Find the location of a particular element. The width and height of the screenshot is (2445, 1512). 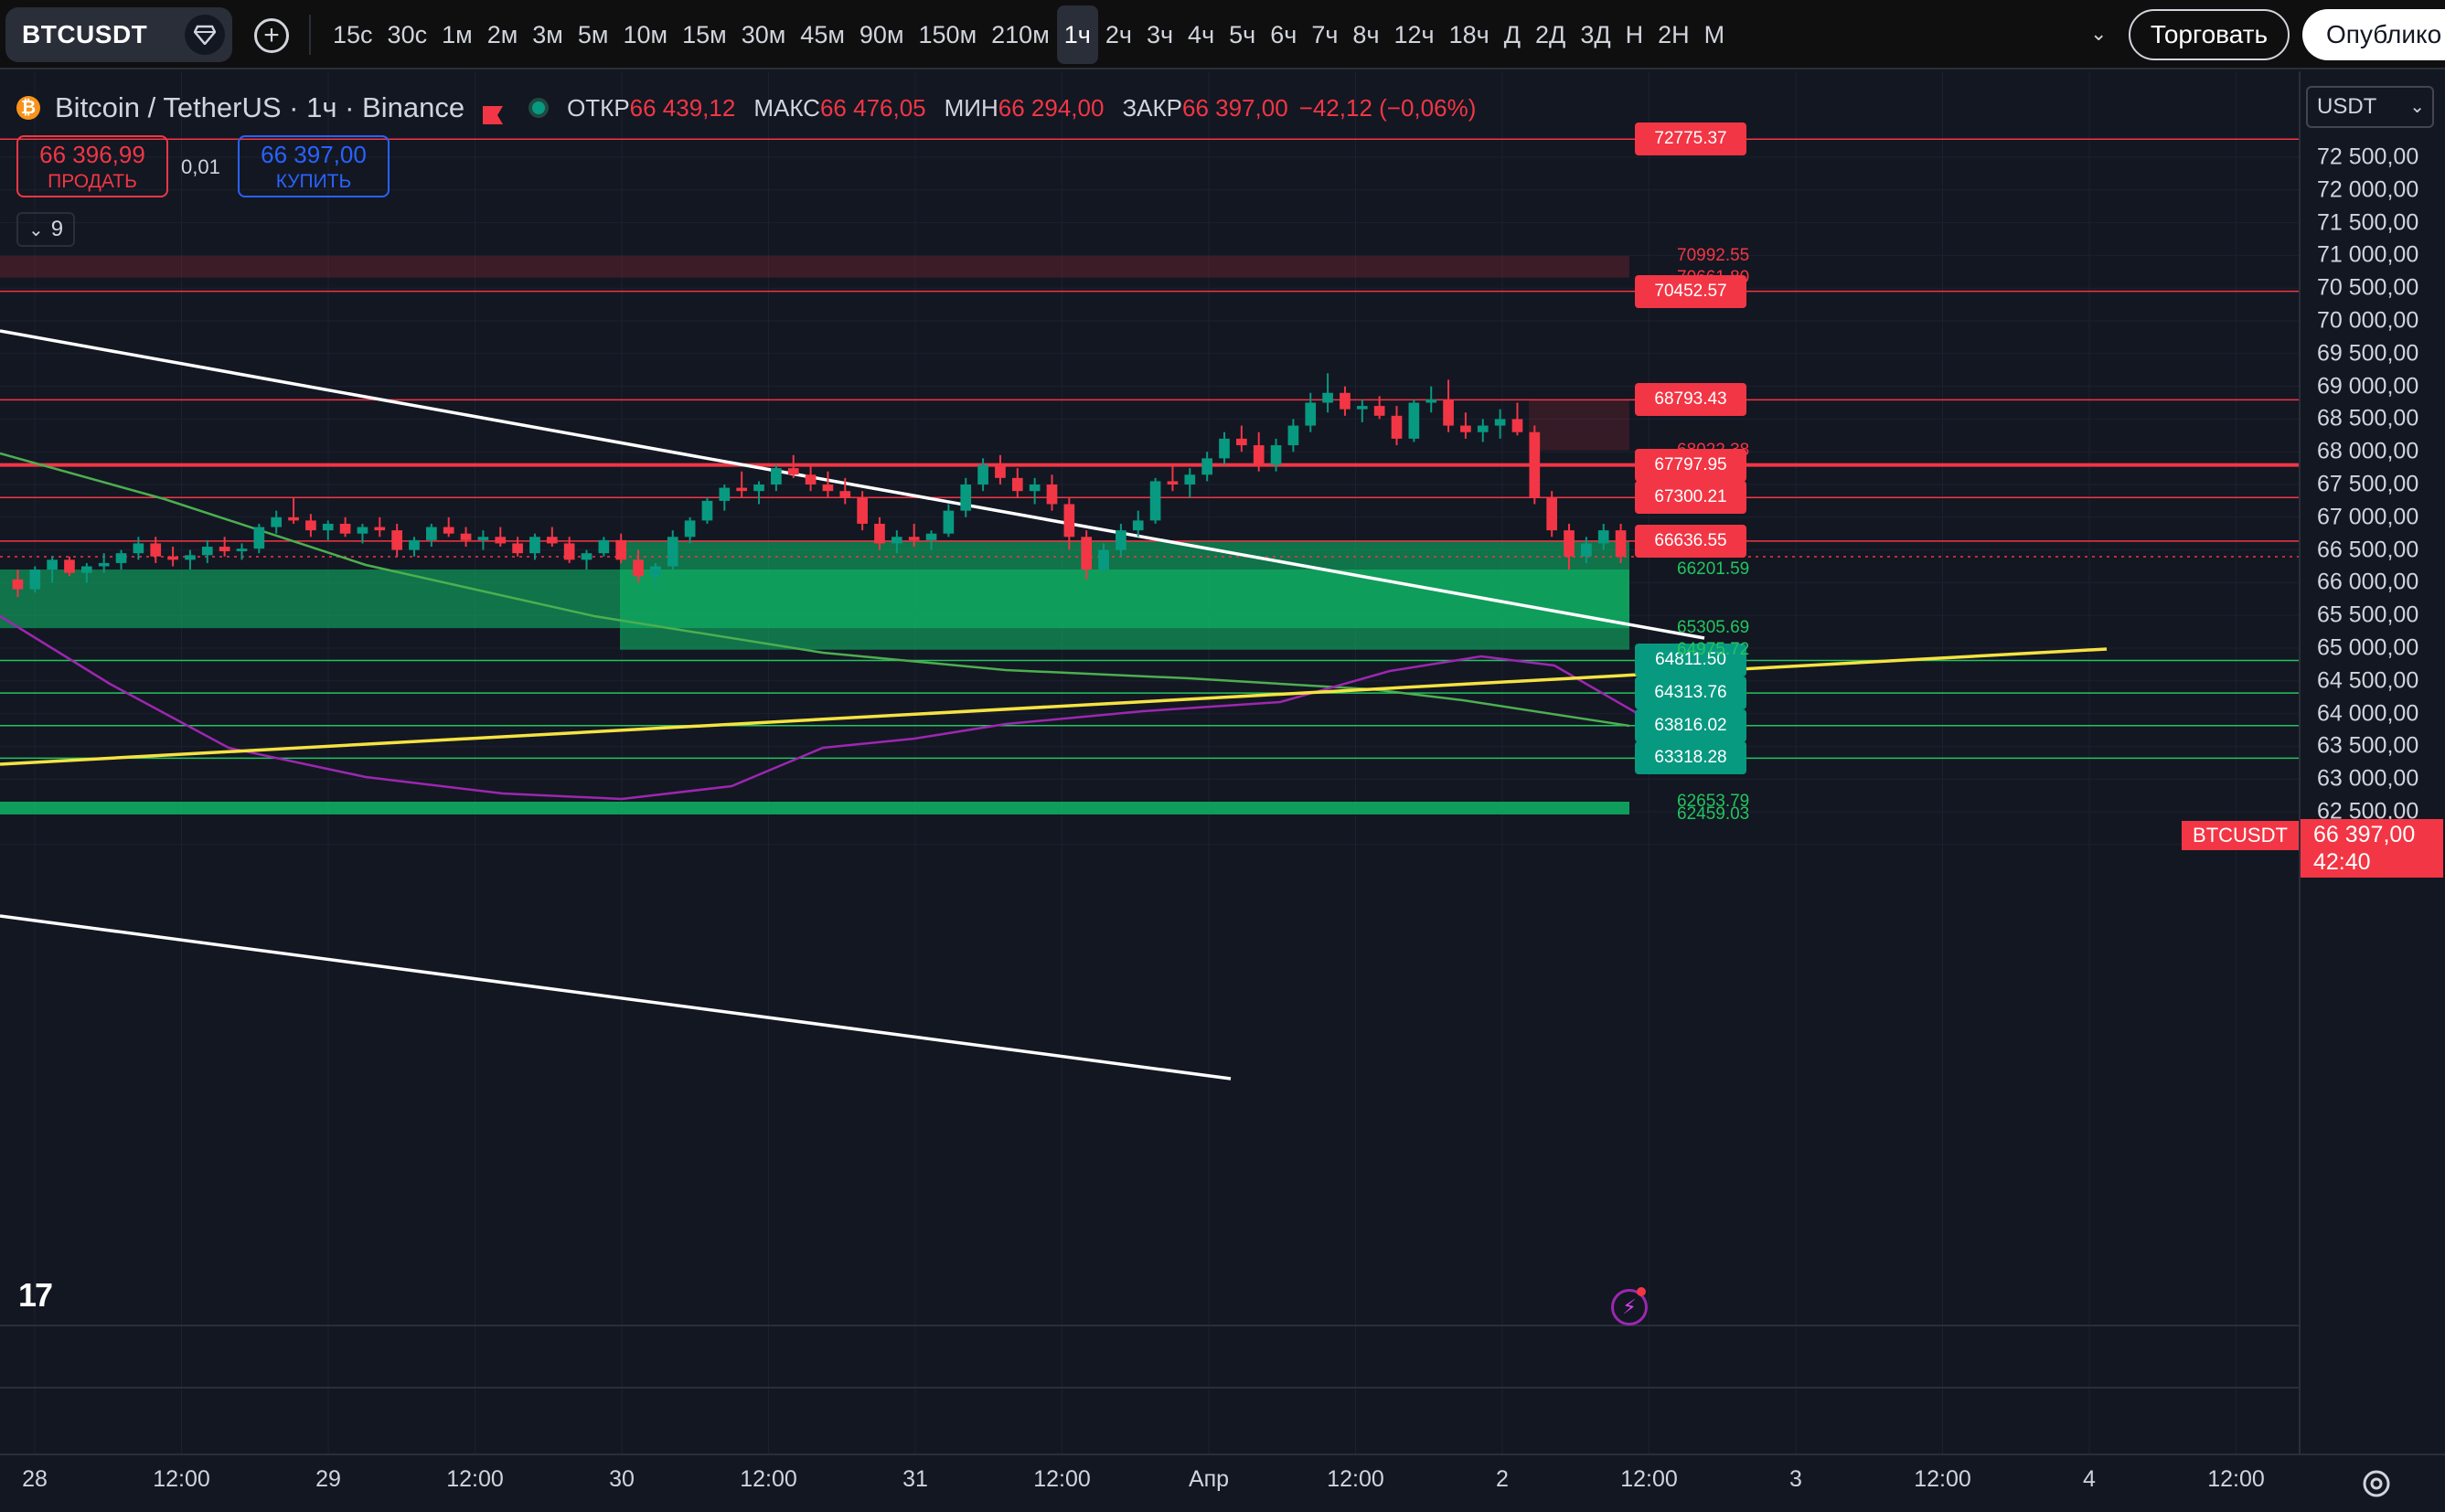

level-price-tag: 66636.55 is located at coordinates (1690, 541).